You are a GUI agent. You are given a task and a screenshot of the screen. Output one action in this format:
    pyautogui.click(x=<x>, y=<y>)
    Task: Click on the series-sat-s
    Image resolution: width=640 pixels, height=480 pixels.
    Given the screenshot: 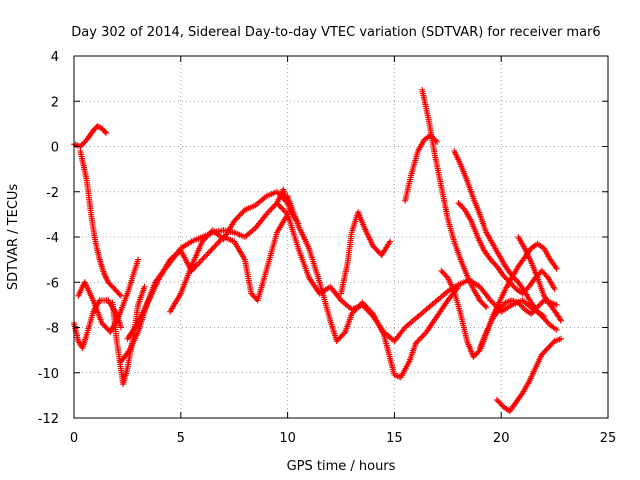 What is the action you would take?
    pyautogui.click(x=539, y=279)
    